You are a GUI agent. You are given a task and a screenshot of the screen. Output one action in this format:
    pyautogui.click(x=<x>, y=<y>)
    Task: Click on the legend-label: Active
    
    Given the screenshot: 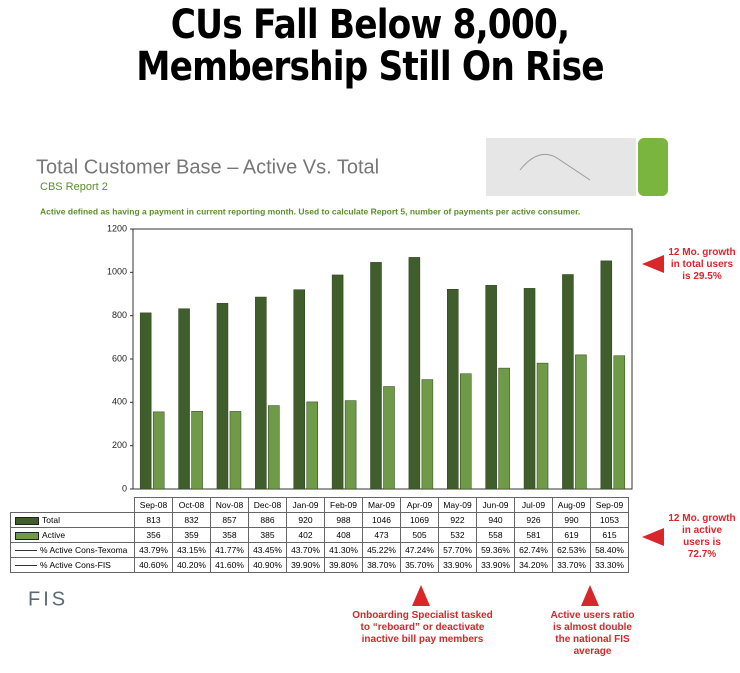 What is the action you would take?
    pyautogui.click(x=54, y=535)
    